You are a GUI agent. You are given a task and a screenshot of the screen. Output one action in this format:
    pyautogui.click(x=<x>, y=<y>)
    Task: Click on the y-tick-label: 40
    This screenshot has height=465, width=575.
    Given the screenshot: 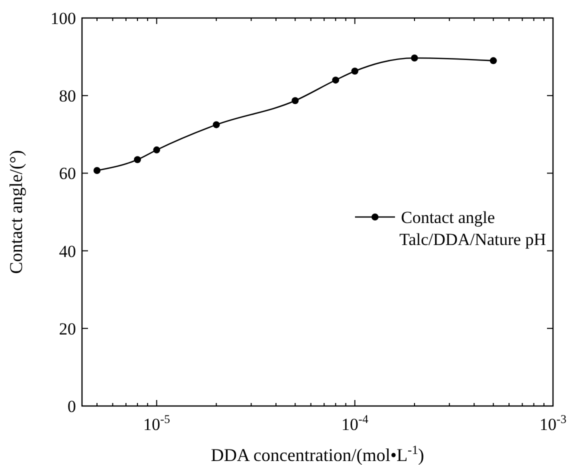 What is the action you would take?
    pyautogui.click(x=67, y=251)
    